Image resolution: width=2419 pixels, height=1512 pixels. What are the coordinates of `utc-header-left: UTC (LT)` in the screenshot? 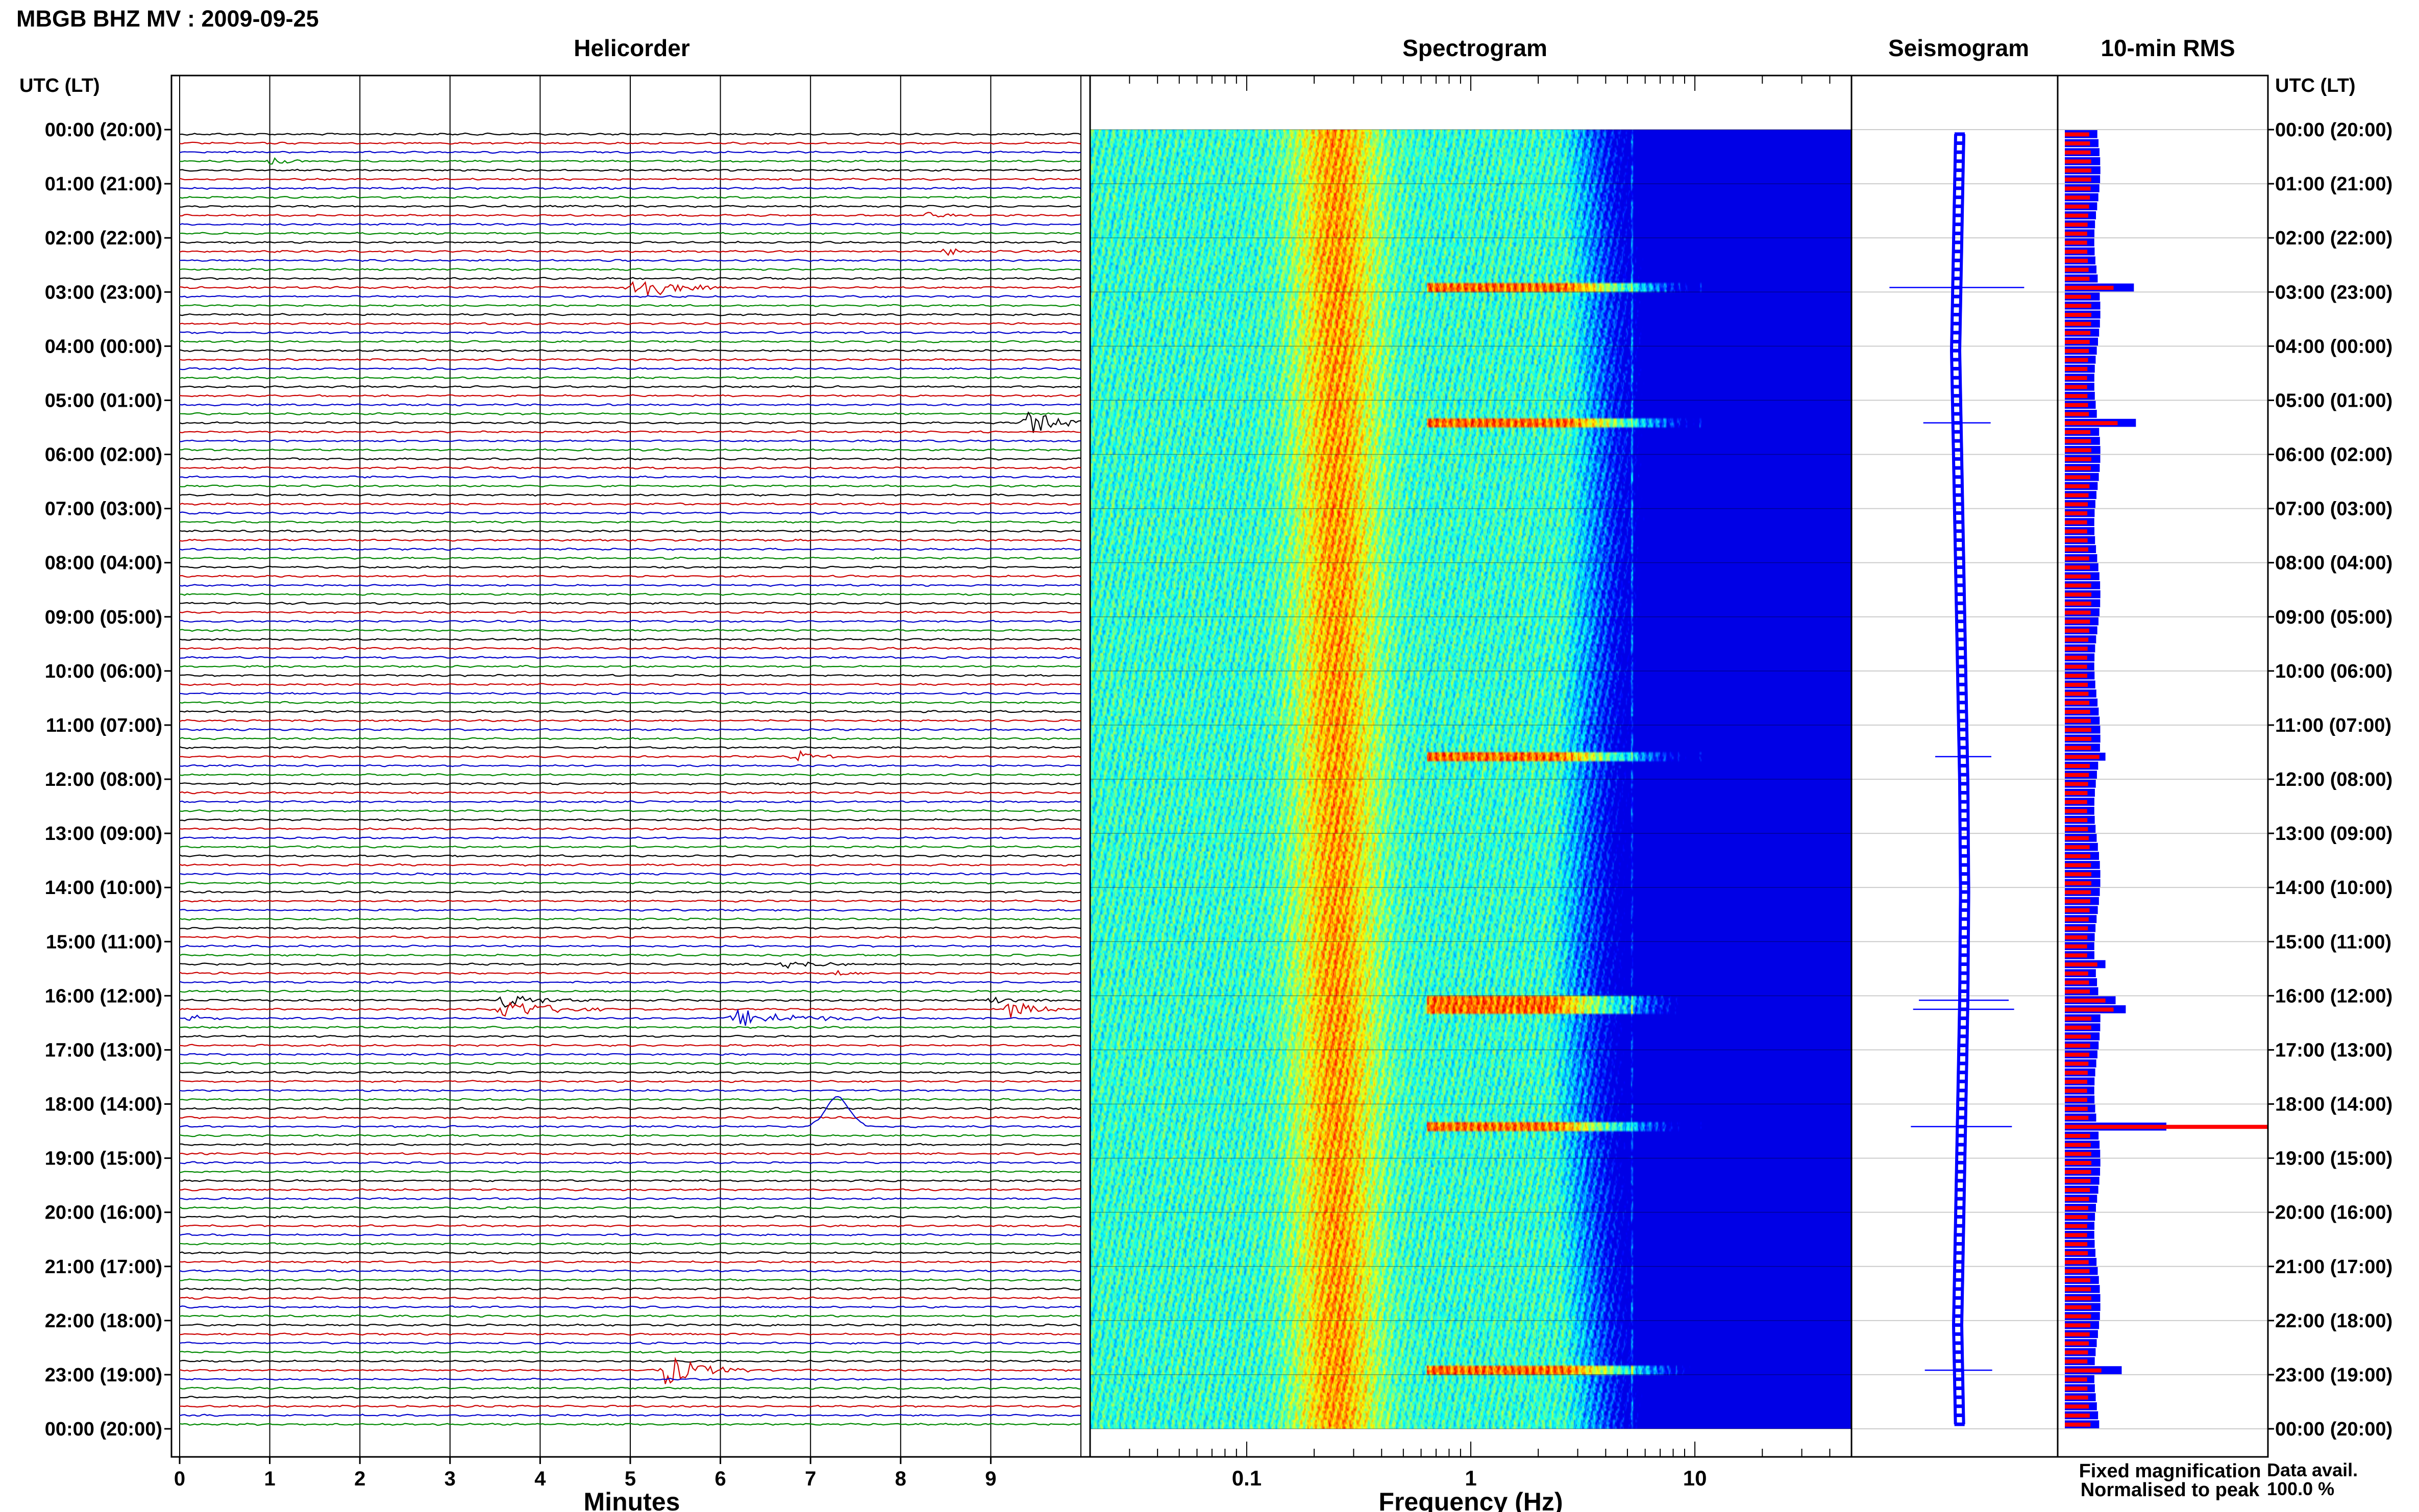 It's located at (59, 85).